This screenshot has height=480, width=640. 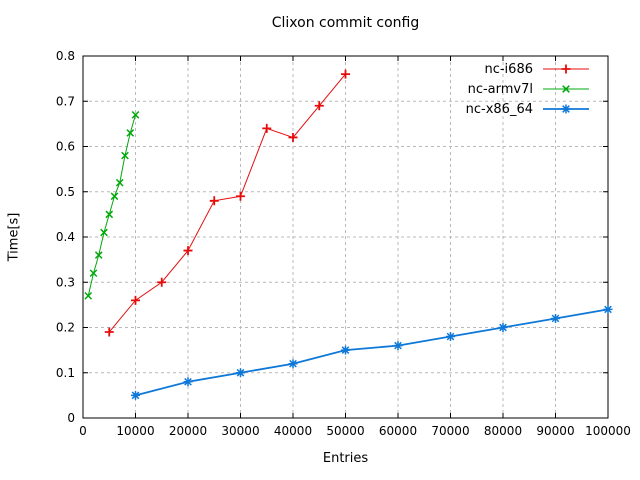 I want to click on chart-title: Clixon commit config, so click(x=345, y=23).